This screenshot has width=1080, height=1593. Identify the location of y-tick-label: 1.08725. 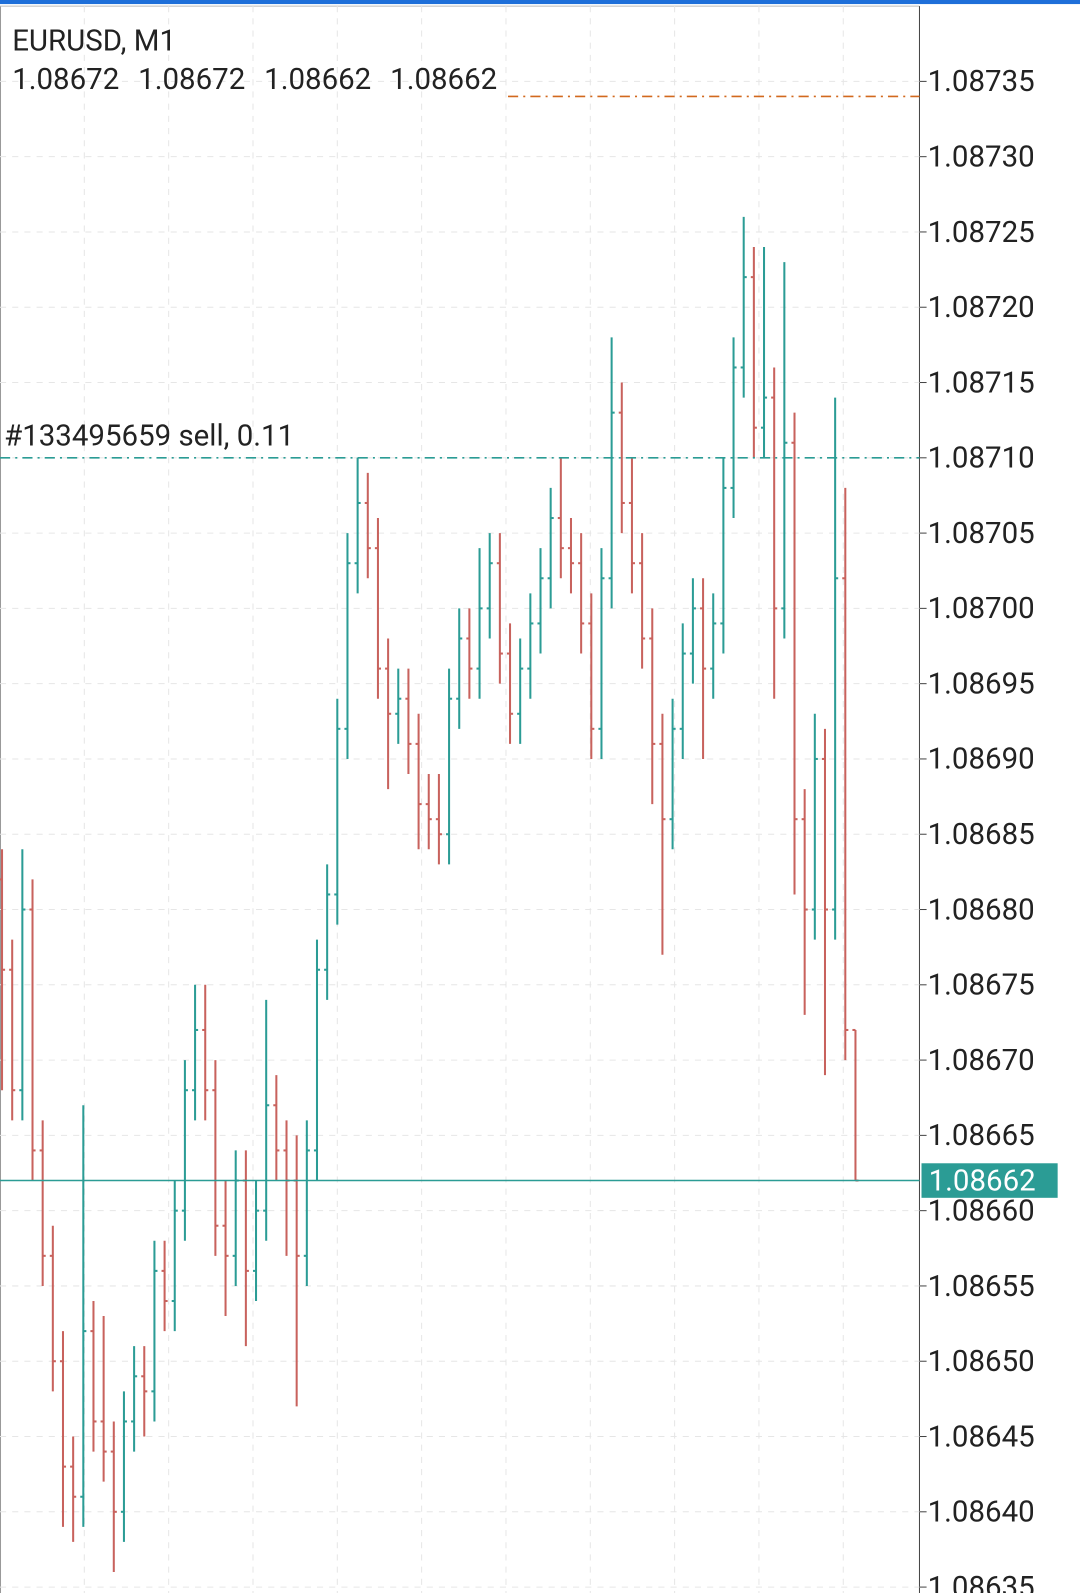
(981, 233).